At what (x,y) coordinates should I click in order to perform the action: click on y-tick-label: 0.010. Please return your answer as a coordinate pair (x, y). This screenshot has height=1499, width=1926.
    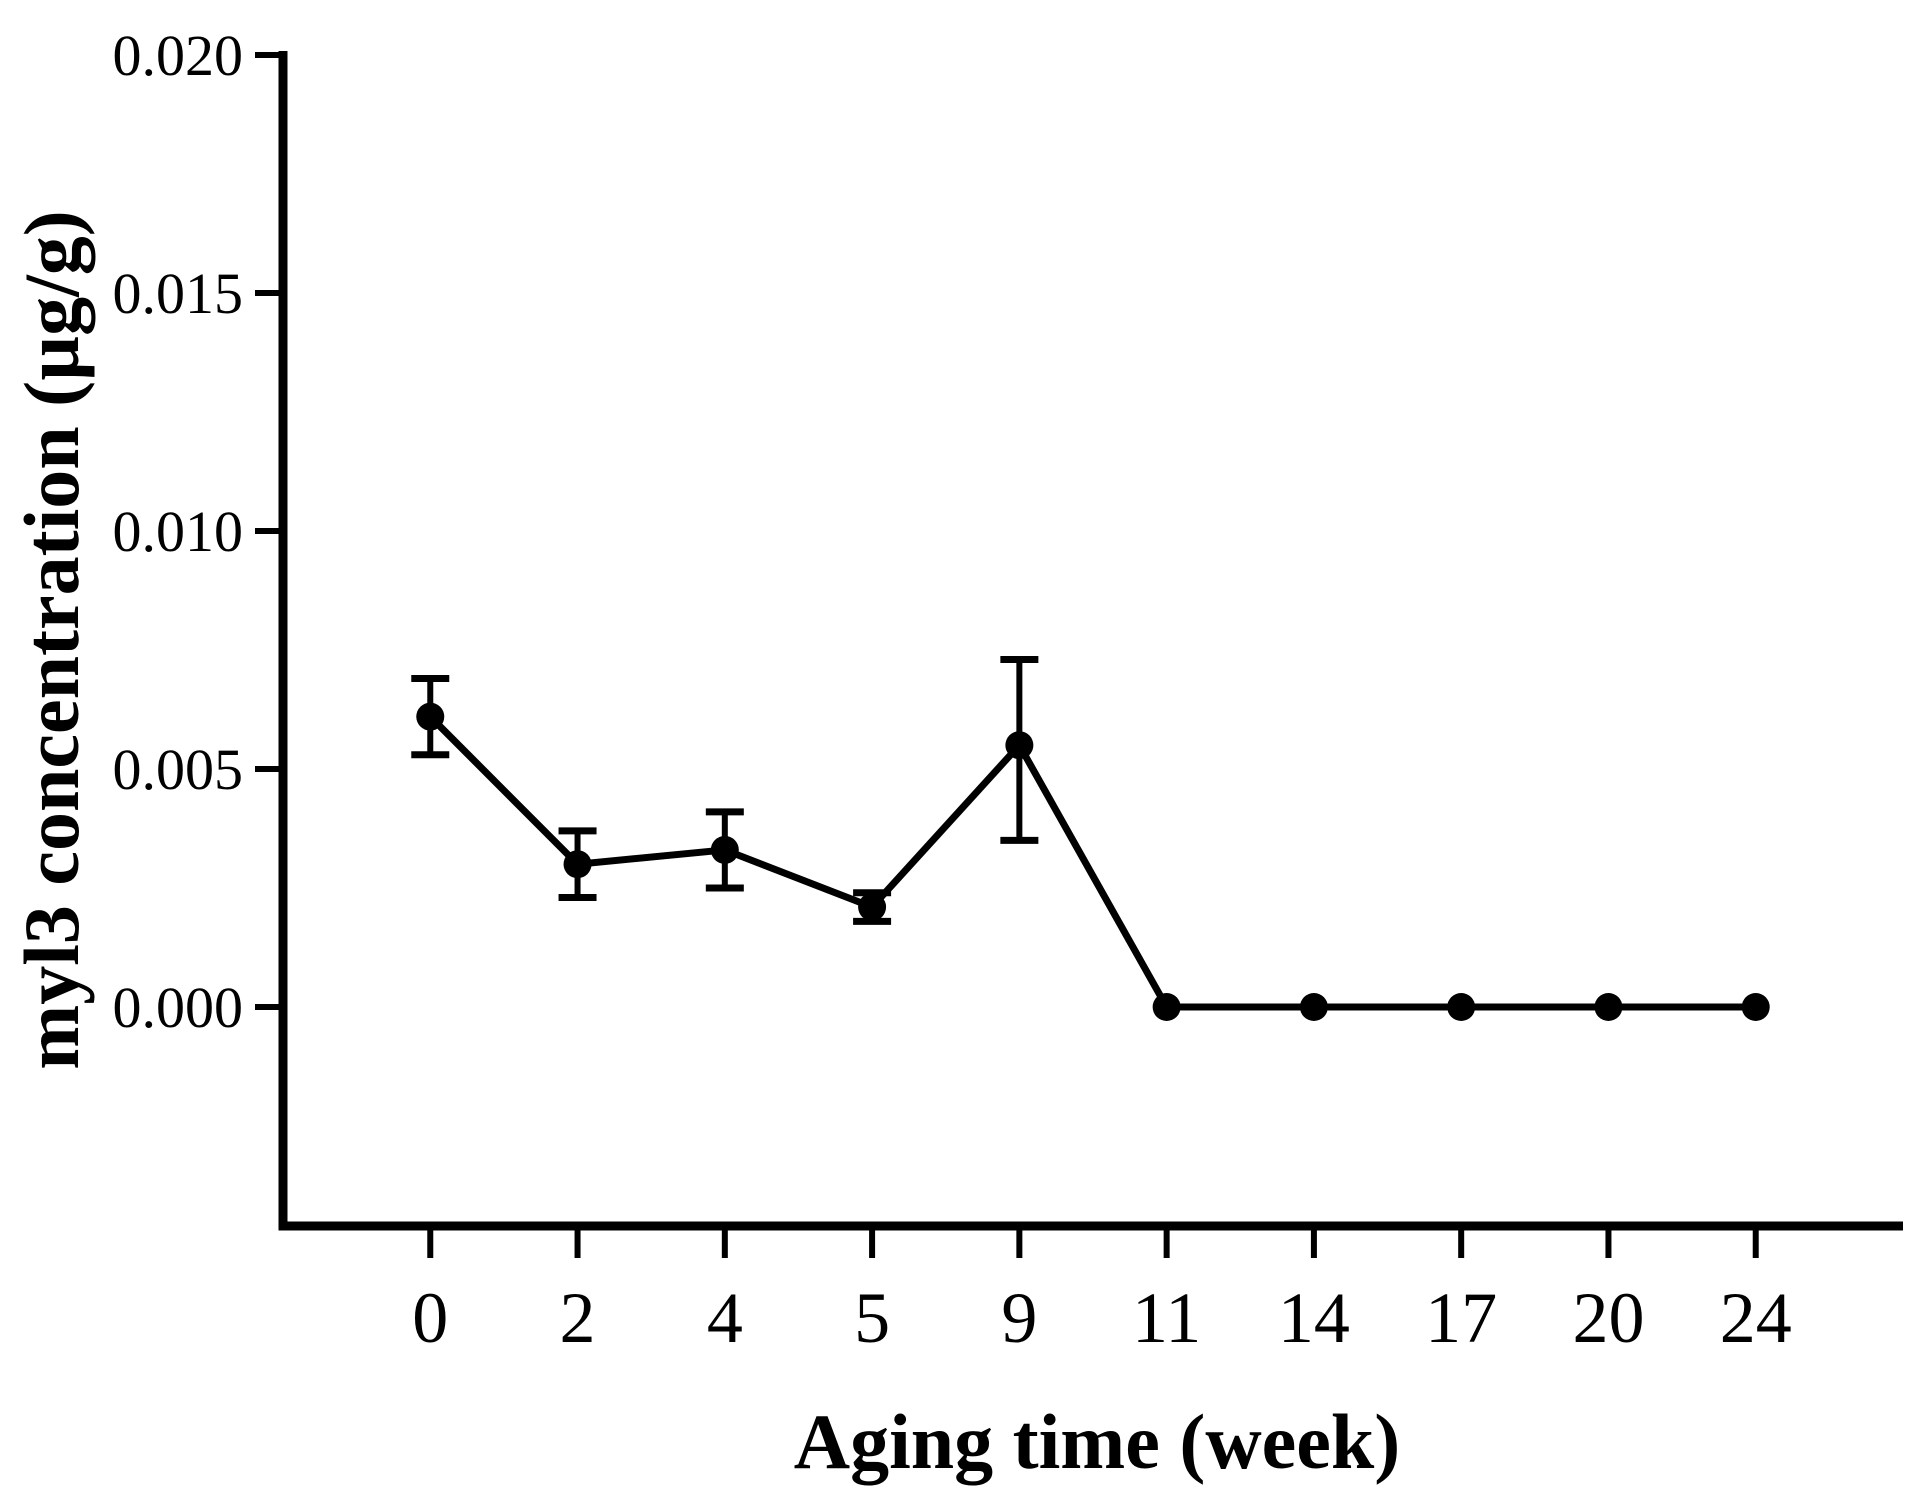
    Looking at the image, I should click on (178, 531).